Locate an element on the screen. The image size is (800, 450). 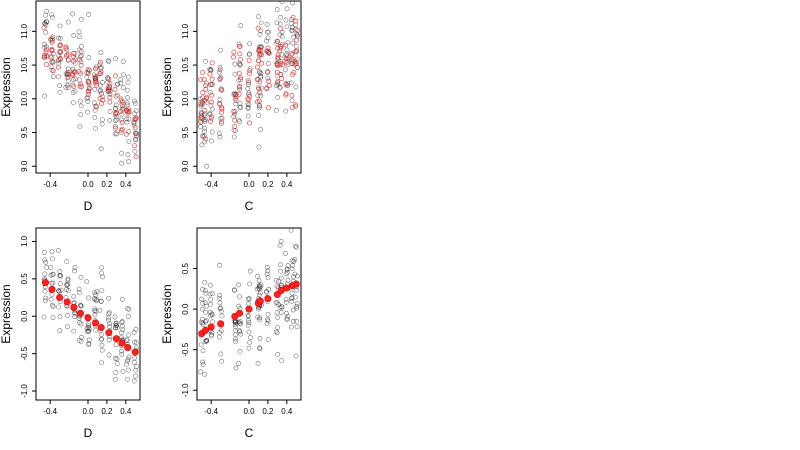
chart-panel-bottom-right: -0.4 0.0 0.2 0.4 -1.0 -0.5 0.0 0.5 C Expression is located at coordinates (231, 333).